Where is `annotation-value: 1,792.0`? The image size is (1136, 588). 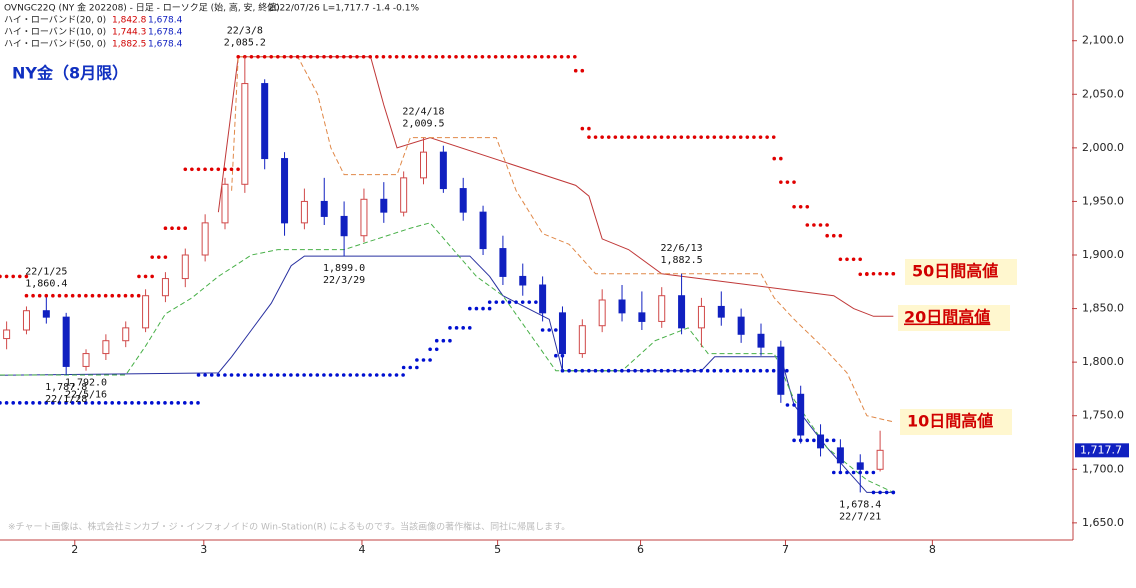
annotation-value: 1,792.0 is located at coordinates (86, 383).